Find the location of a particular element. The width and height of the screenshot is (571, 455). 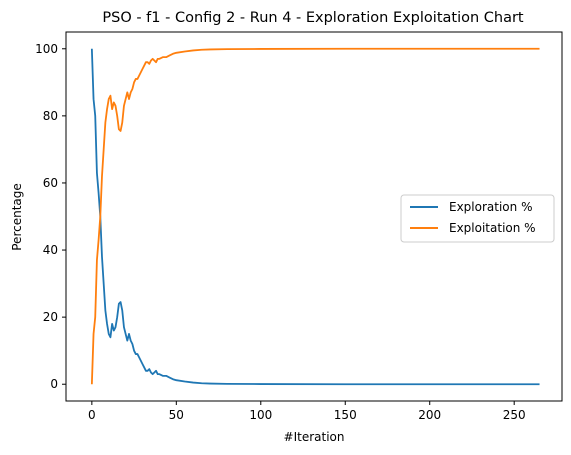

x-tick-label: 250 is located at coordinates (514, 415).